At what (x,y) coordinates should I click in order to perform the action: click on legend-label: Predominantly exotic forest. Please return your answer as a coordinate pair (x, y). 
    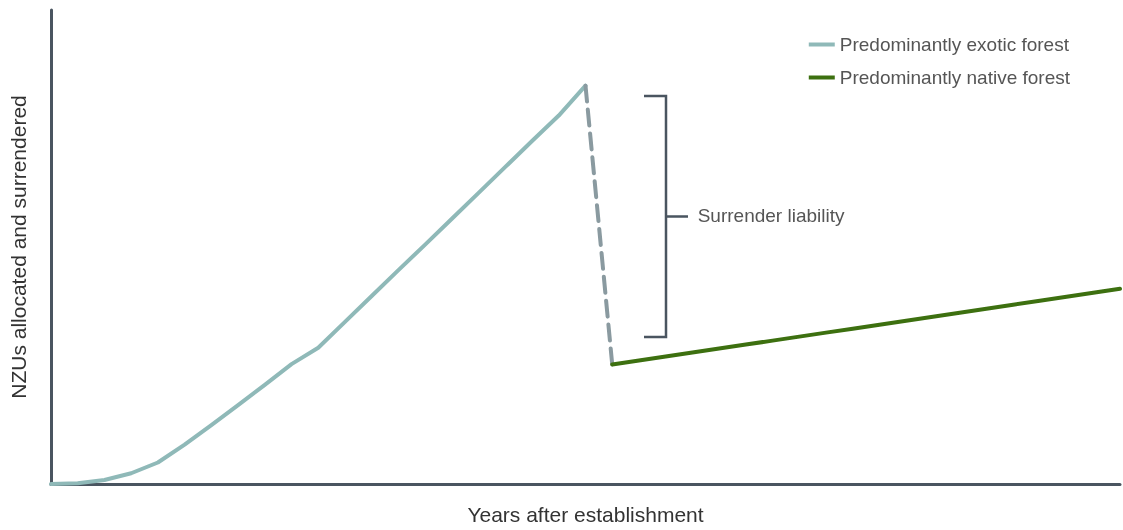
    Looking at the image, I should click on (954, 44).